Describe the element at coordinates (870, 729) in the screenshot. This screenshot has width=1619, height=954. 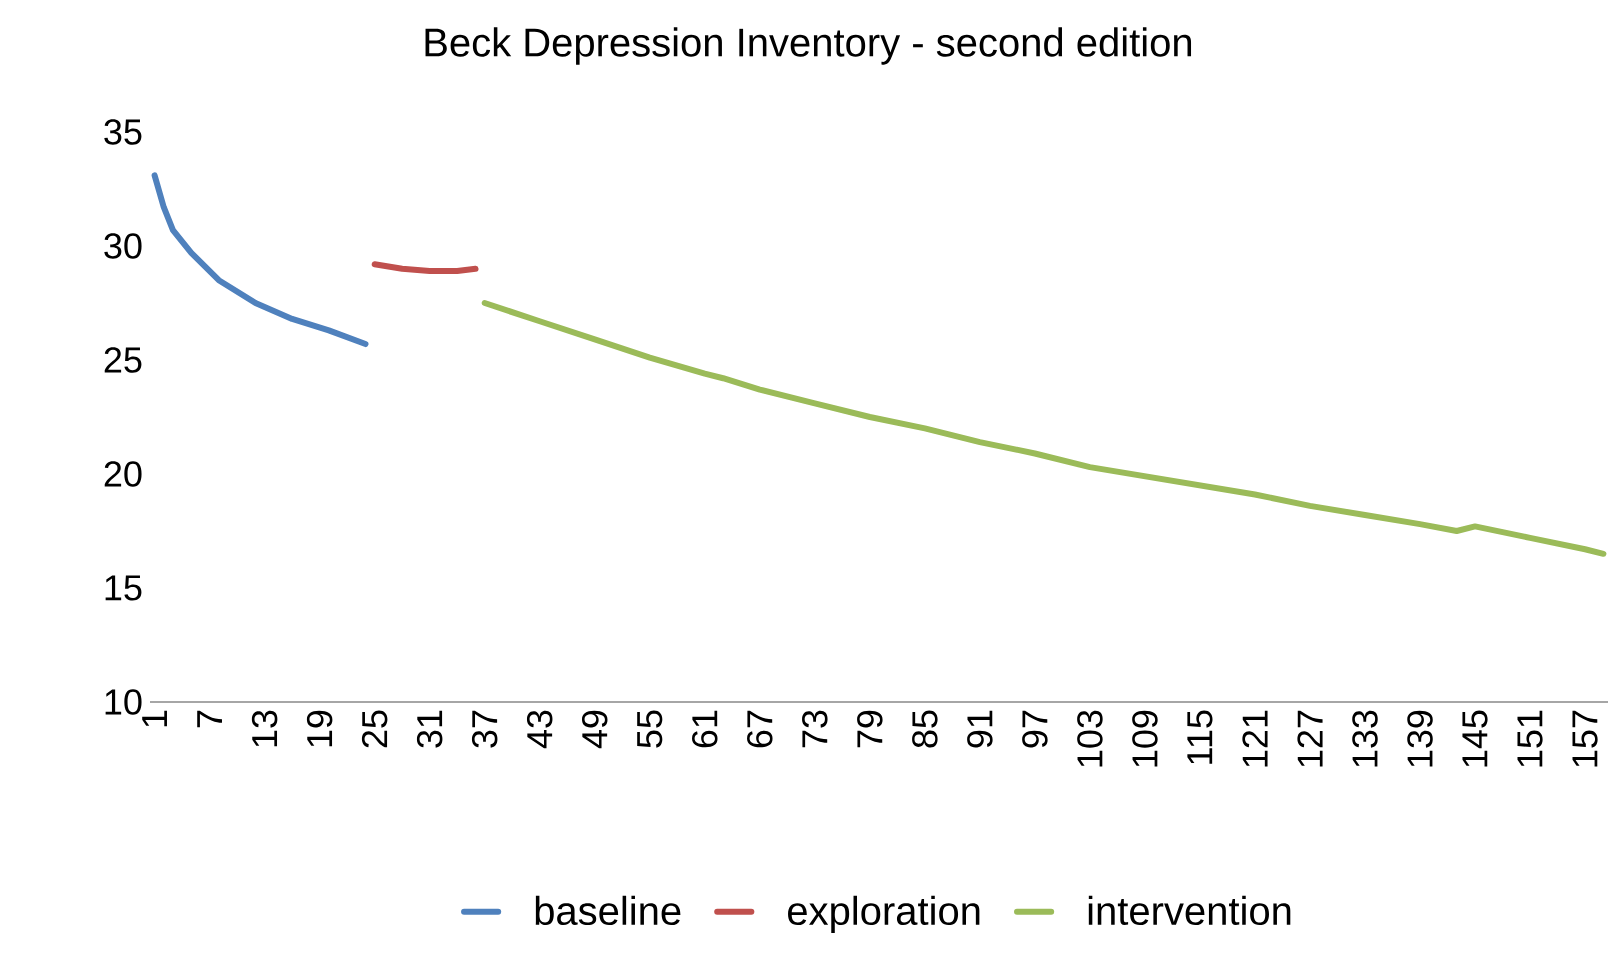
I see `x-tick-label: 79` at that location.